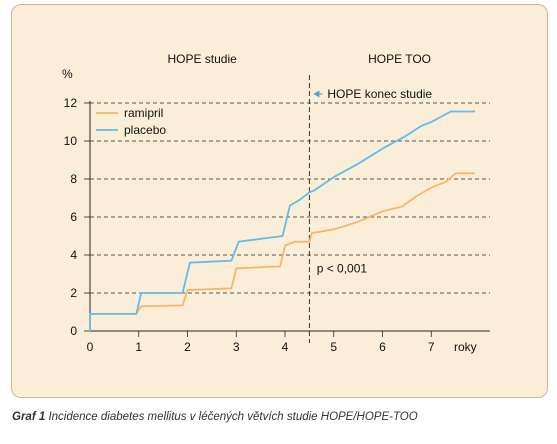  I want to click on x-tick-label-0: 0, so click(90, 347).